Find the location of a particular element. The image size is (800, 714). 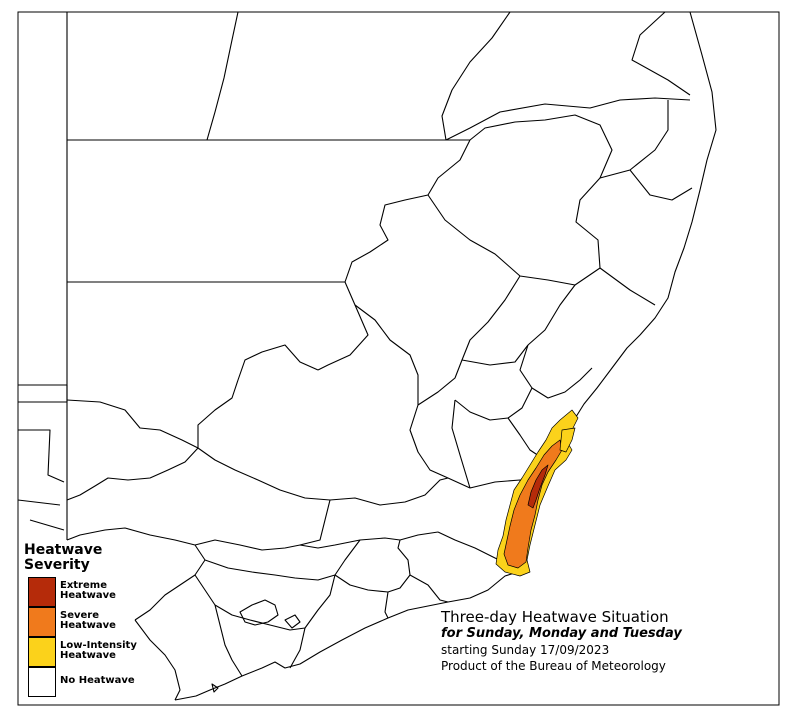

legend-item-none: No Heatwave is located at coordinates (98, 682).